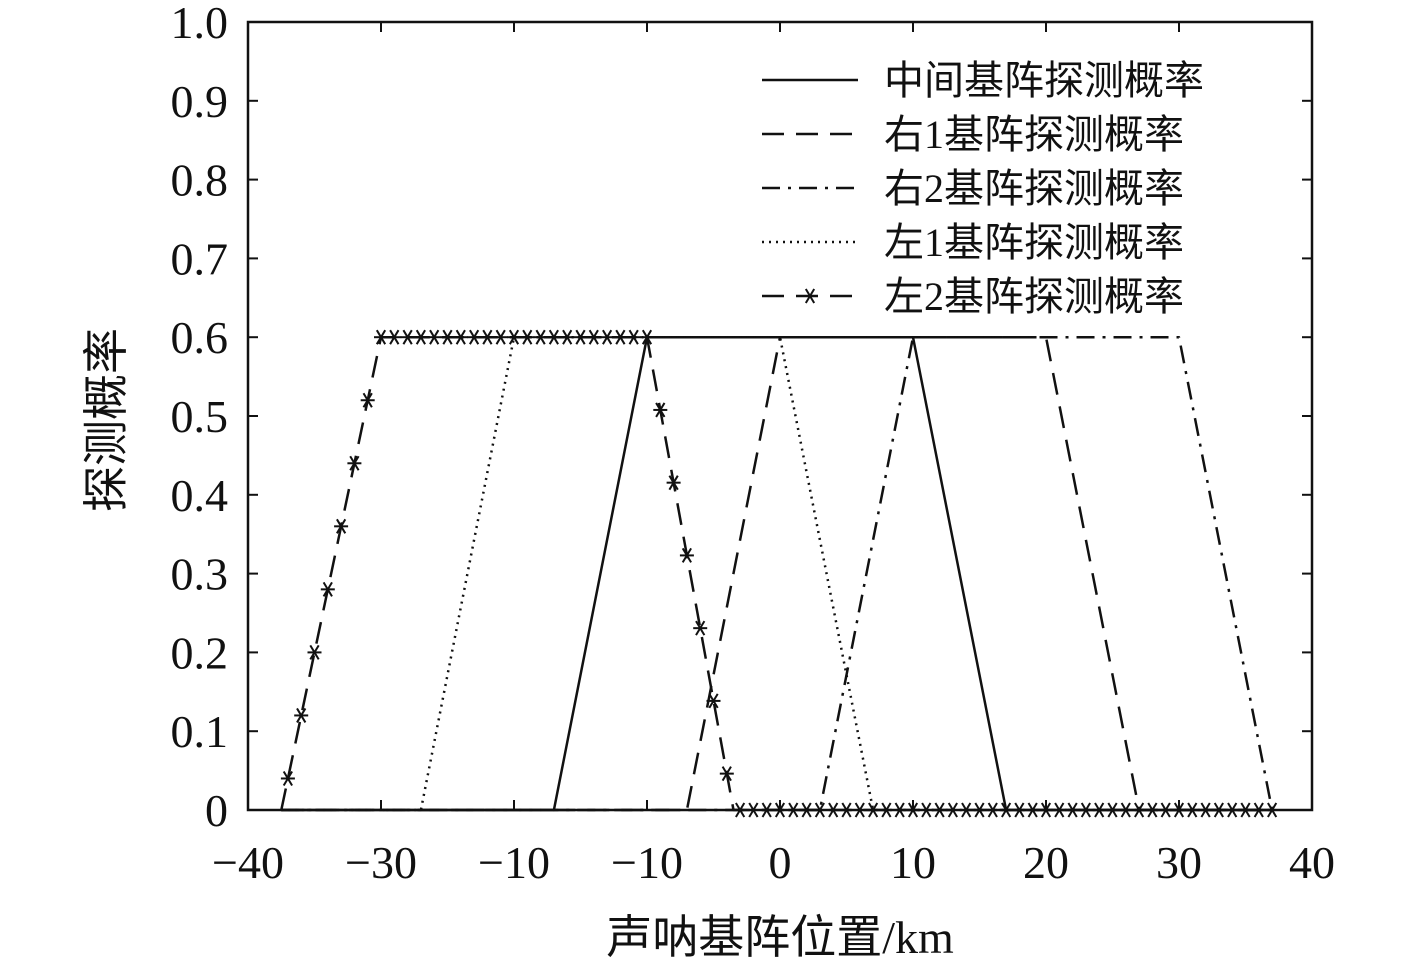 This screenshot has width=1417, height=966. I want to click on y-tick-label: 0.3, so click(200, 574).